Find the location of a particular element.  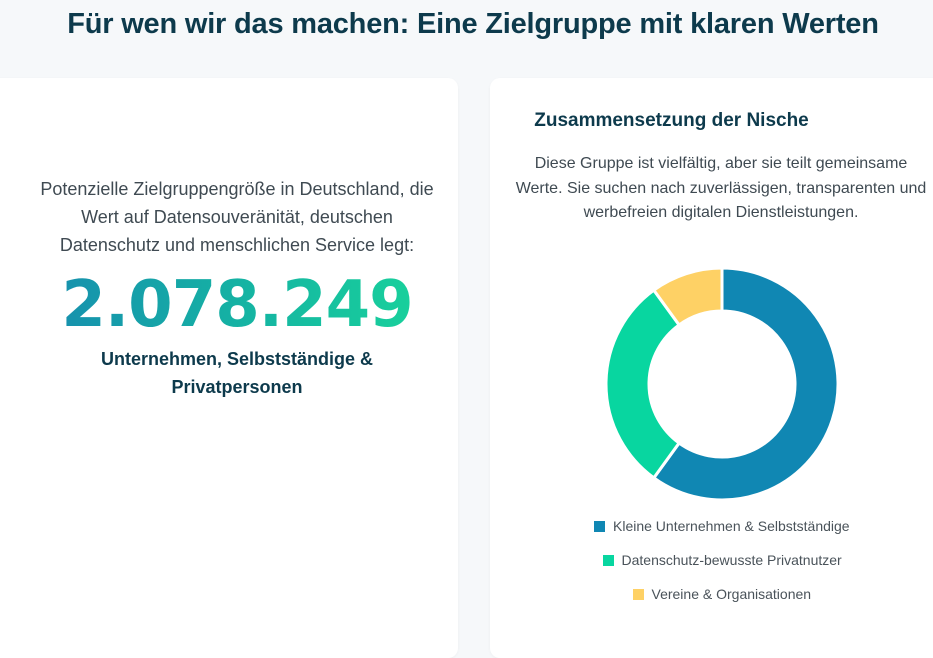

legend-item: Kleine Unternehmen & Selbstständige is located at coordinates (722, 526).